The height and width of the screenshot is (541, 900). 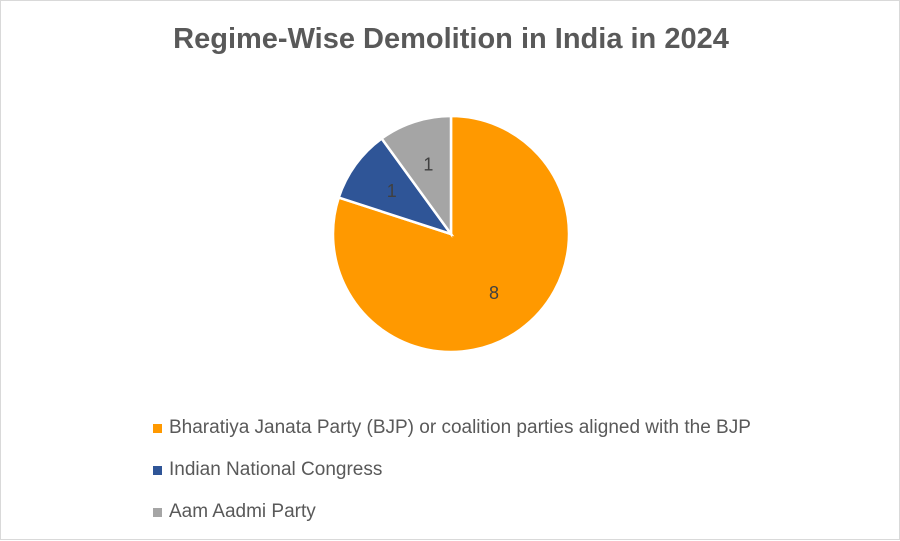 I want to click on pie-slices, so click(x=451, y=234).